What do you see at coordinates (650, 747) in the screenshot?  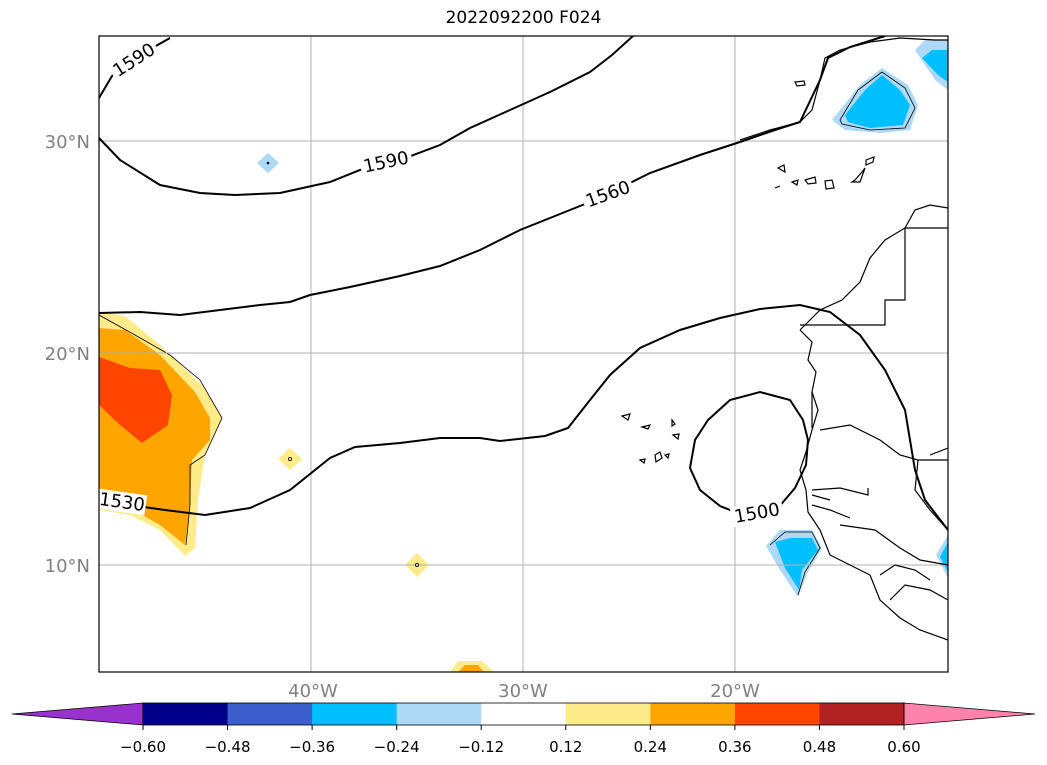 I see `colorbar-tick-label: 0.24` at bounding box center [650, 747].